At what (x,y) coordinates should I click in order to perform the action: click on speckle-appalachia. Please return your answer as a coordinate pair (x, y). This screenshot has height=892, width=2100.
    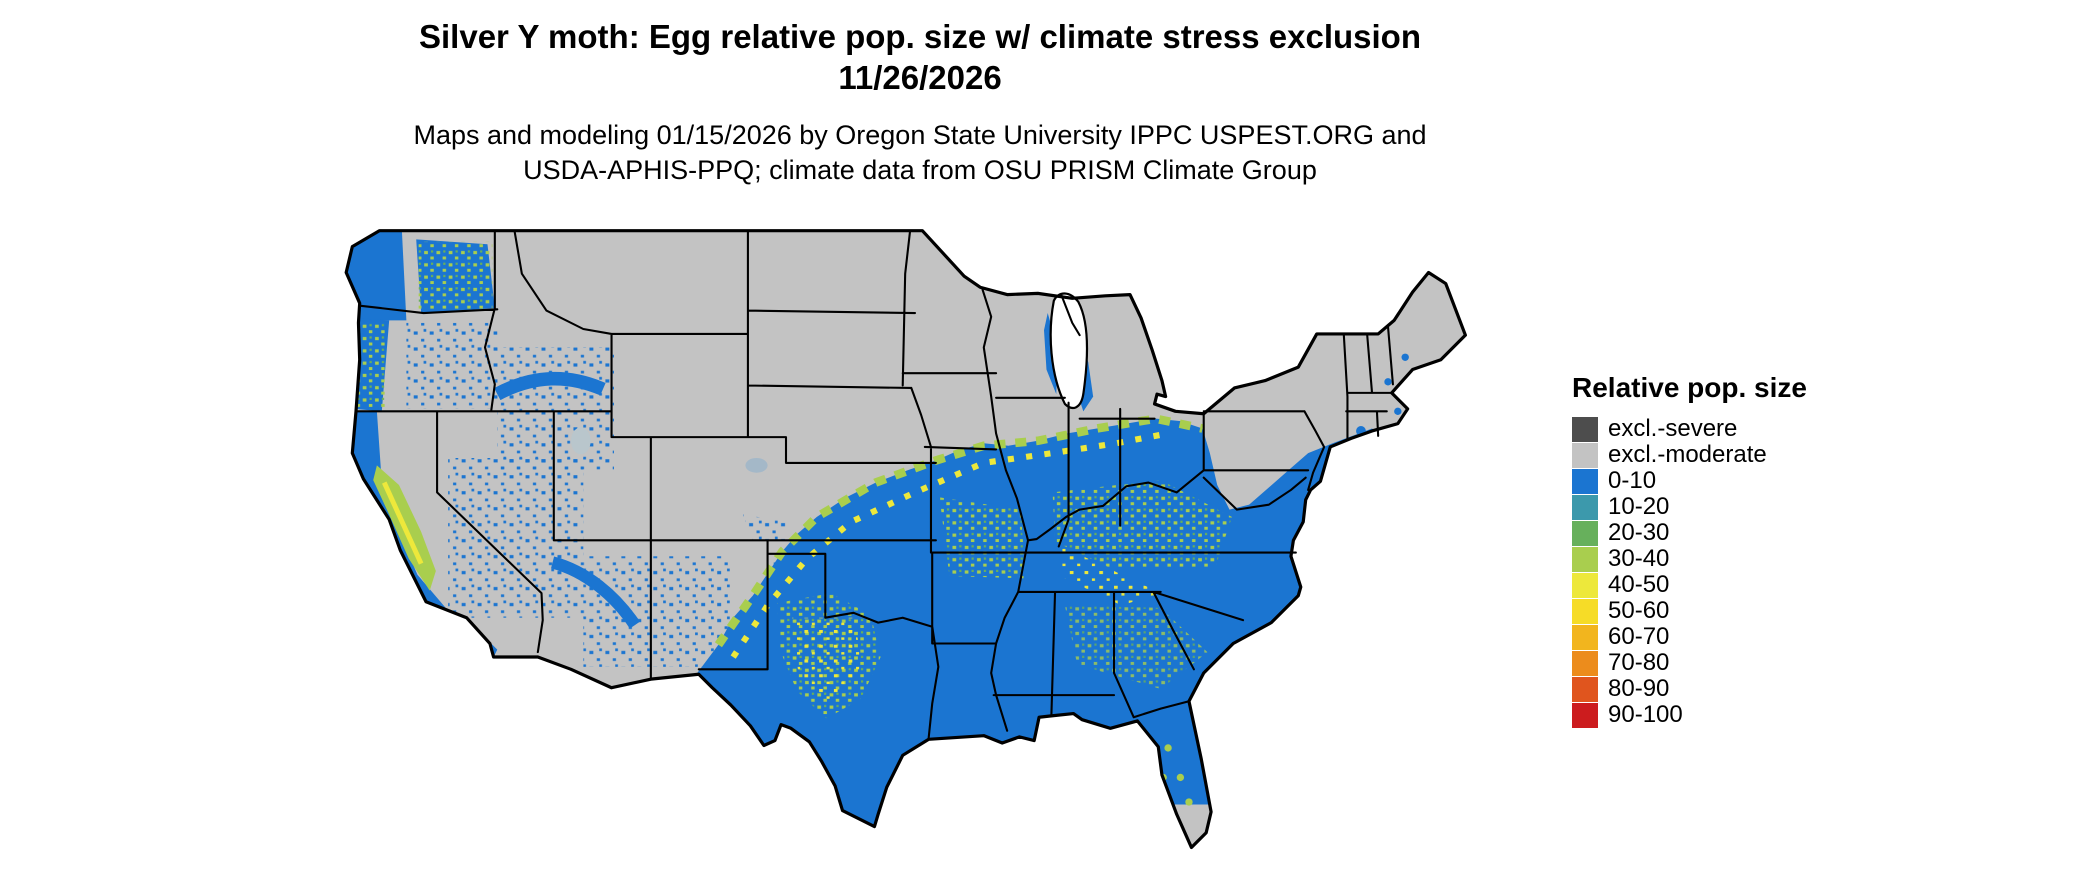
    Looking at the image, I should click on (1142, 524).